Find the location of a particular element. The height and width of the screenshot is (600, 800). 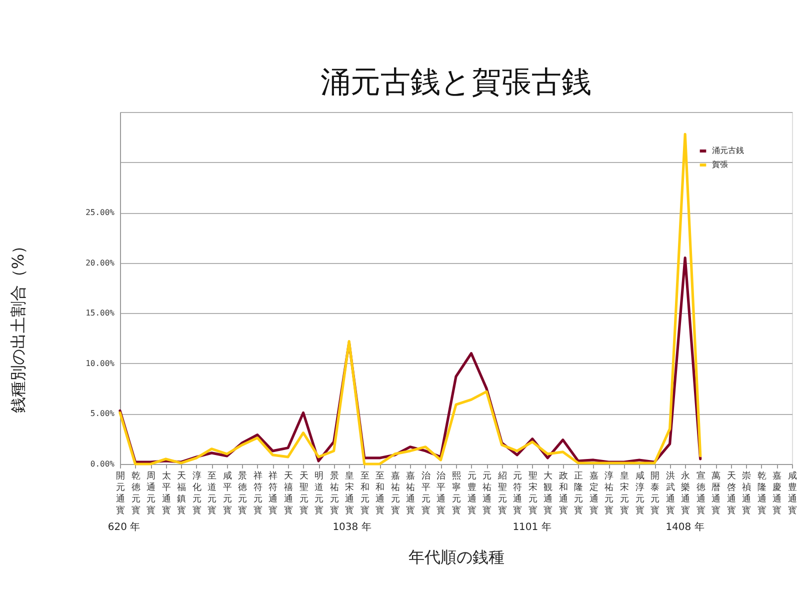

x-tick-label: 治平元寳 is located at coordinates (425, 493).